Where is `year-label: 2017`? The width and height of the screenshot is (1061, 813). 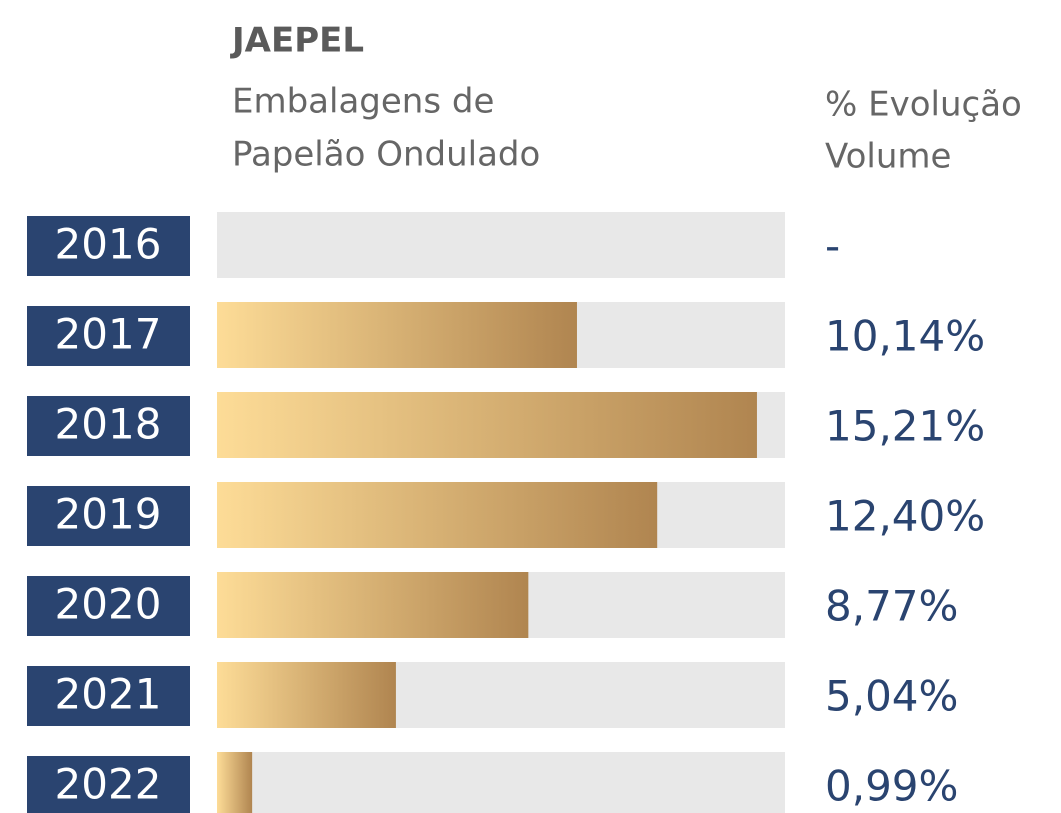 year-label: 2017 is located at coordinates (108, 334).